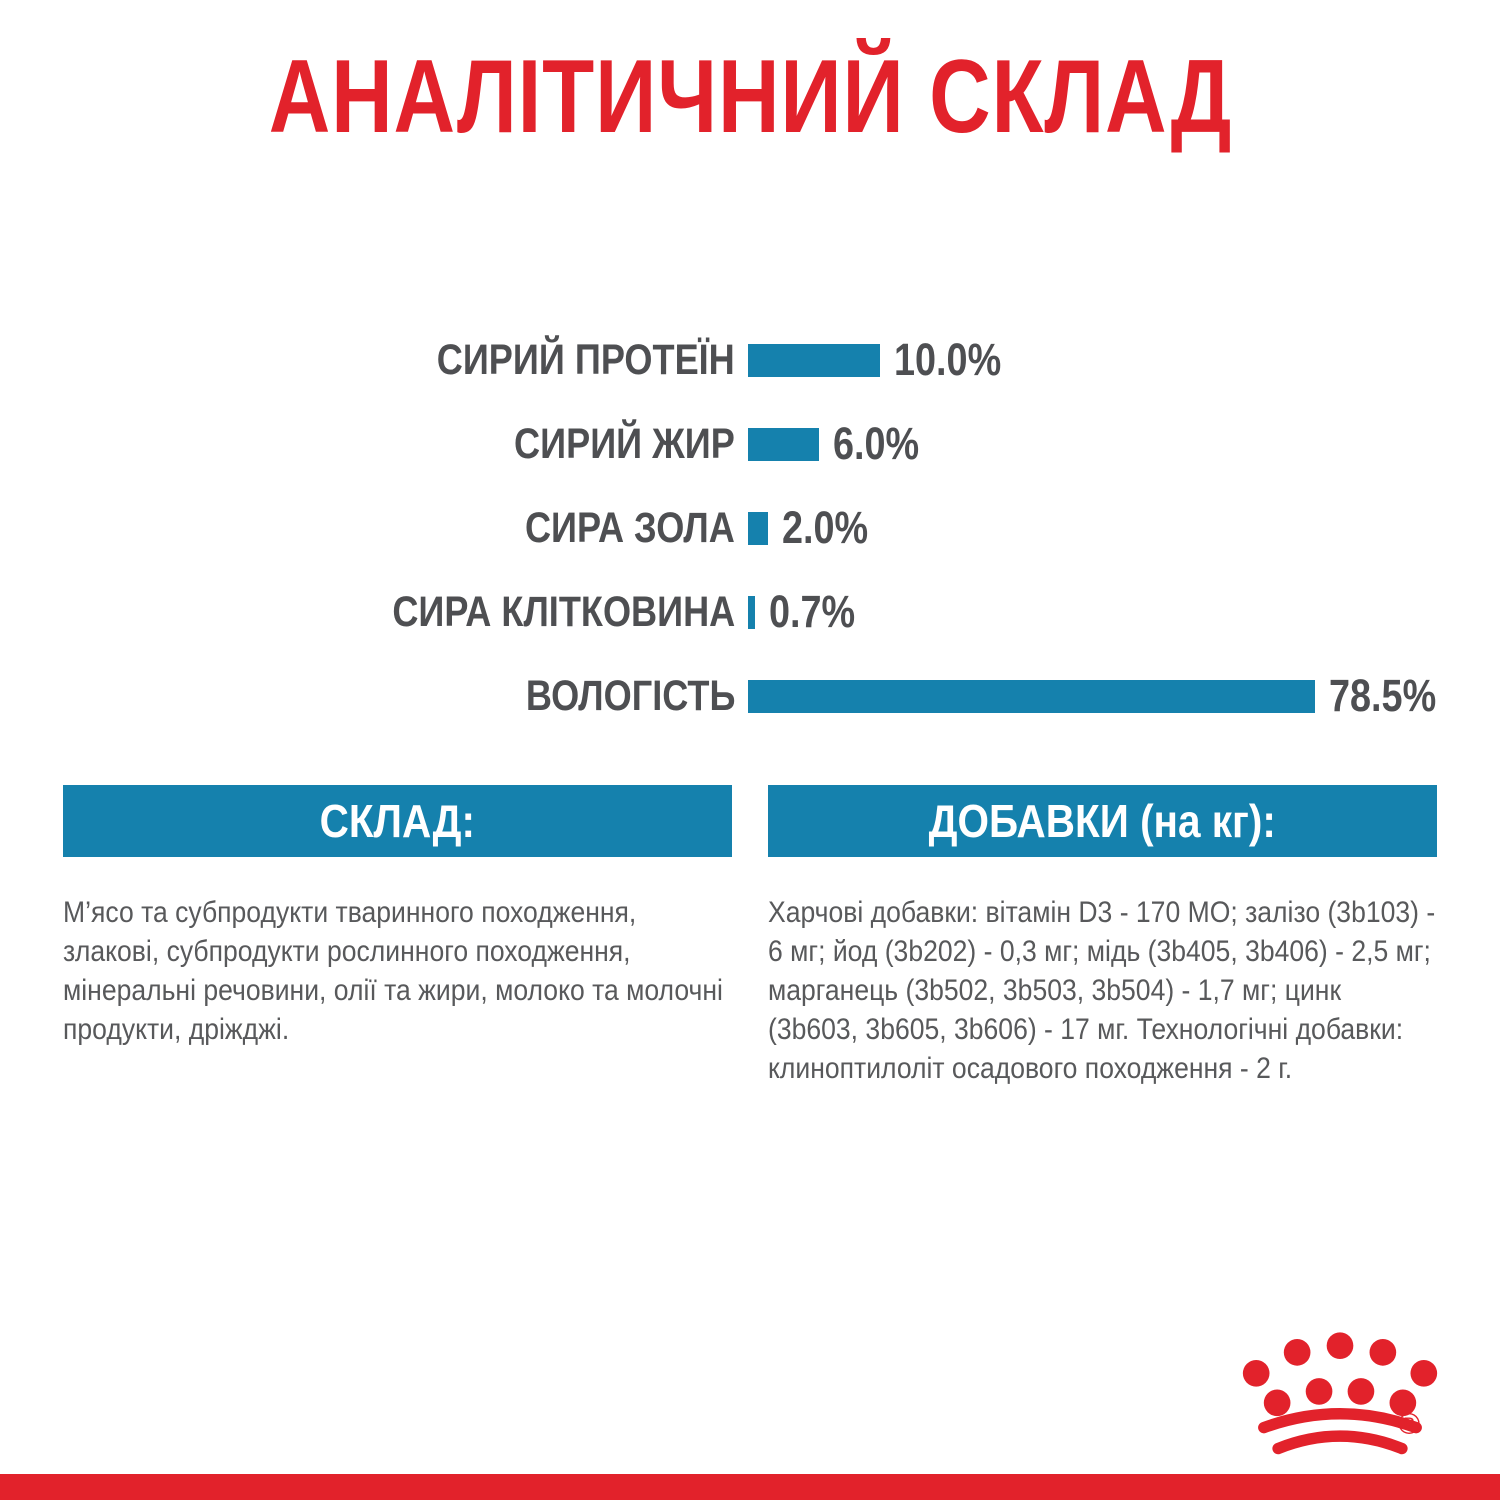 The image size is (1500, 1500). I want to click on chart-row-protein: СИРИЙ ПРОТЕЇН 10.0%, so click(750, 360).